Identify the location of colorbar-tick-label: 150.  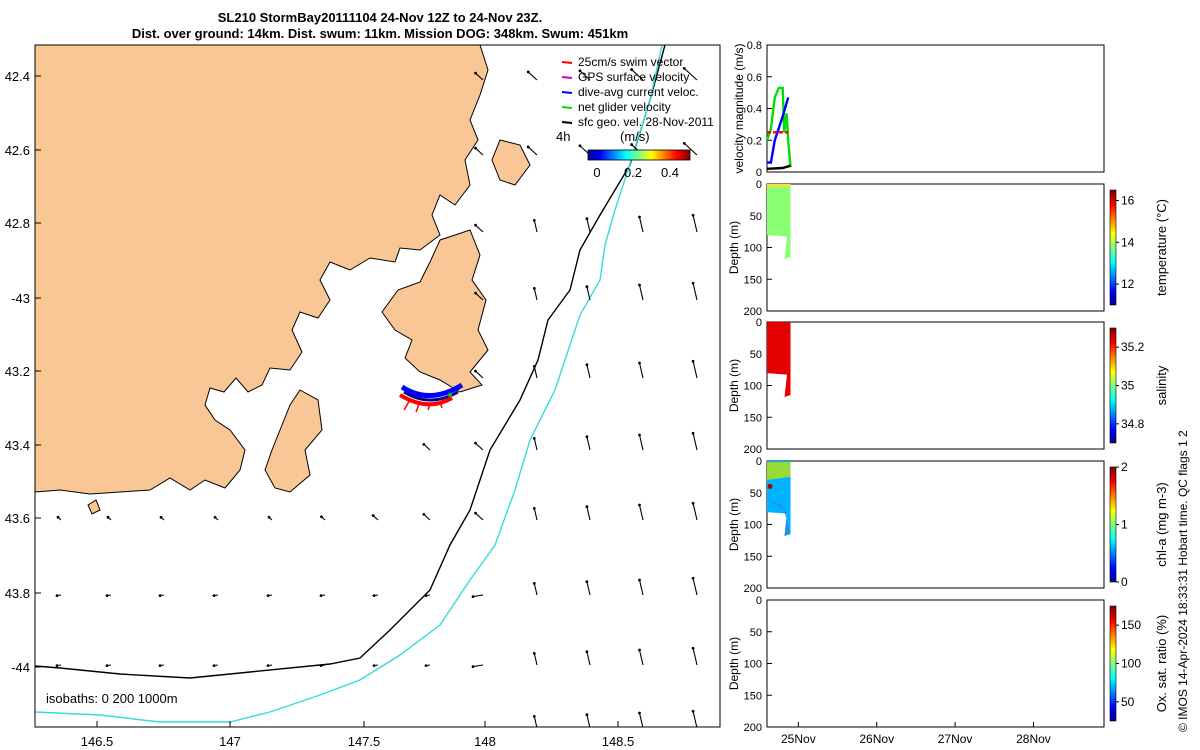
(1131, 625).